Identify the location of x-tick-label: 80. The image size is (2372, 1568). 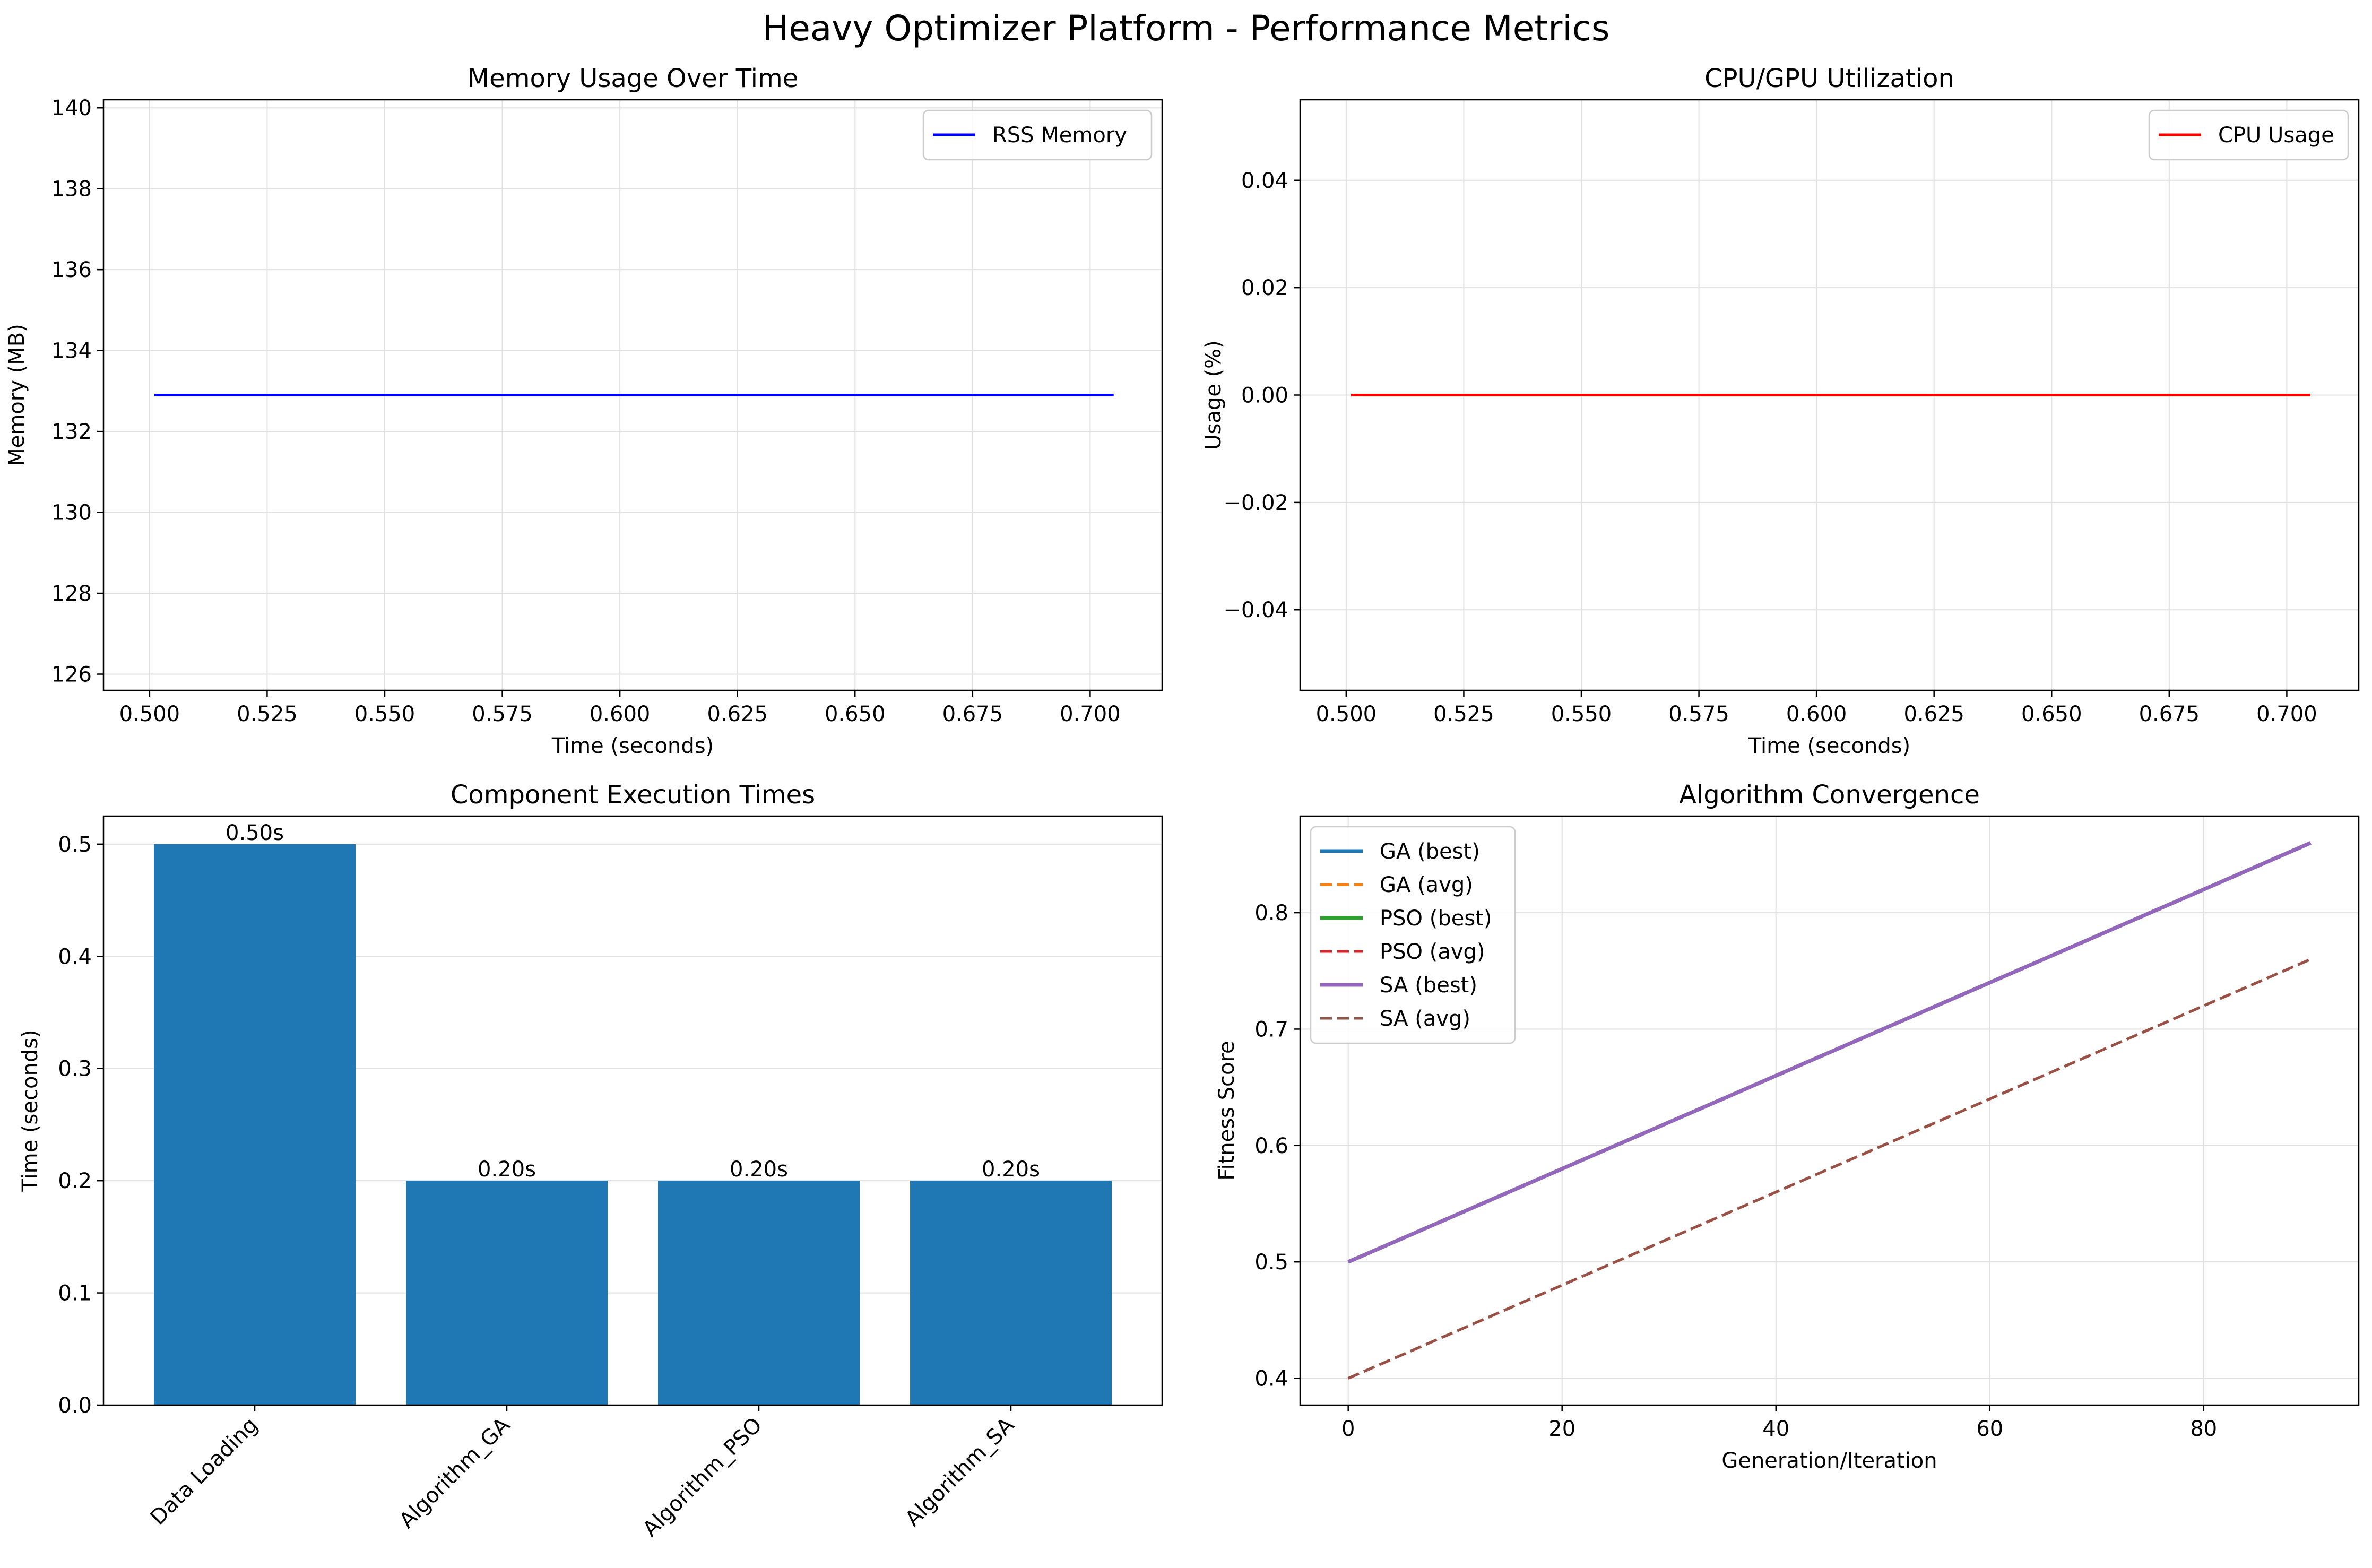
(2203, 1429).